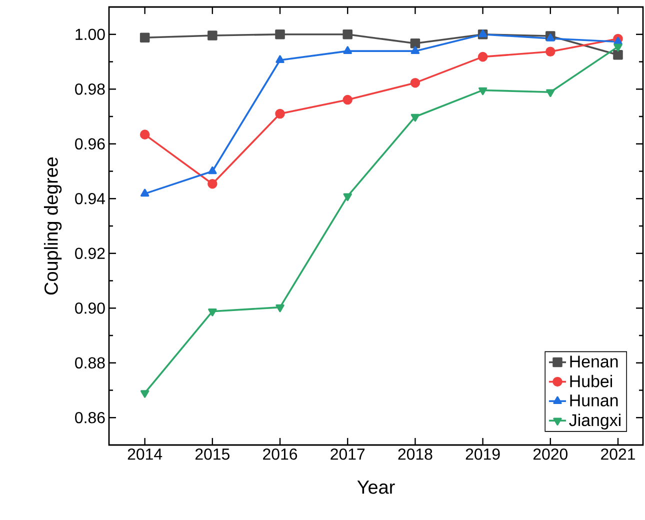 The width and height of the screenshot is (645, 520). What do you see at coordinates (550, 454) in the screenshot?
I see `x-tick-label: 2020` at bounding box center [550, 454].